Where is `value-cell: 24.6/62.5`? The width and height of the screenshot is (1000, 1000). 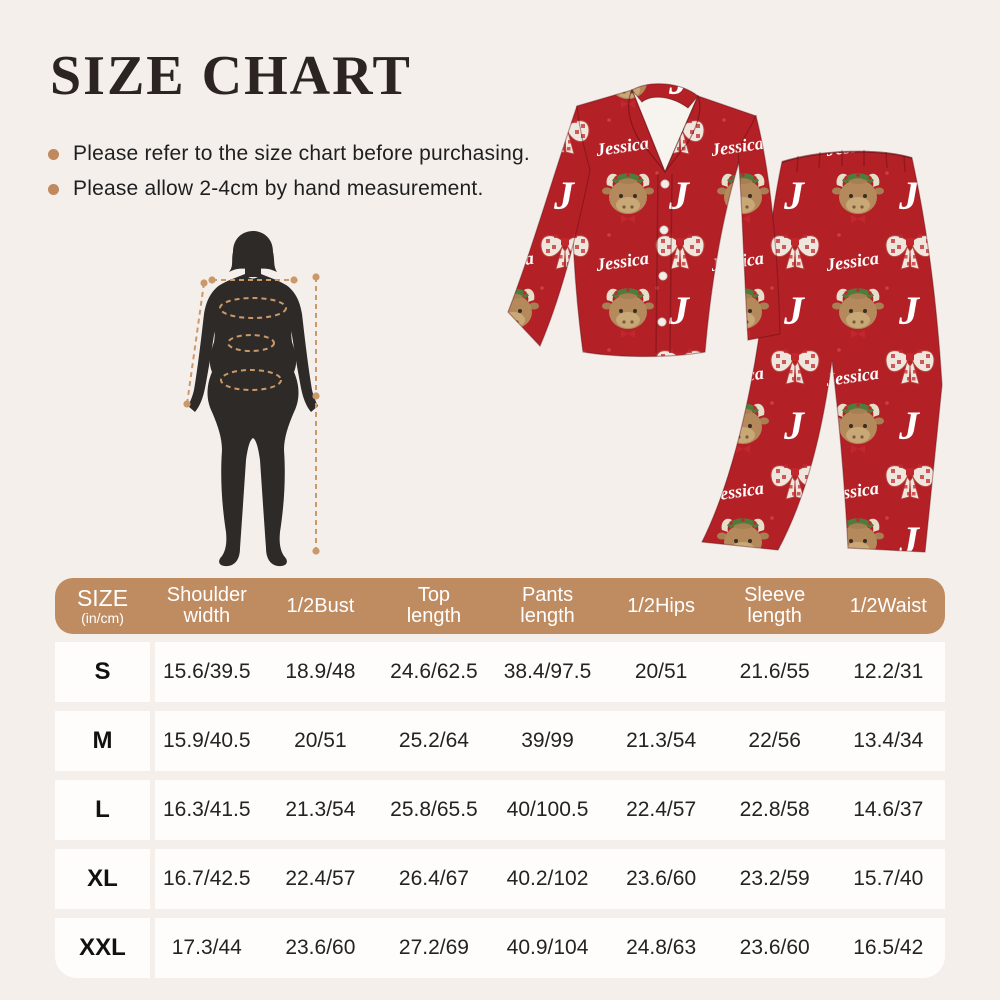 value-cell: 24.6/62.5 is located at coordinates (434, 671).